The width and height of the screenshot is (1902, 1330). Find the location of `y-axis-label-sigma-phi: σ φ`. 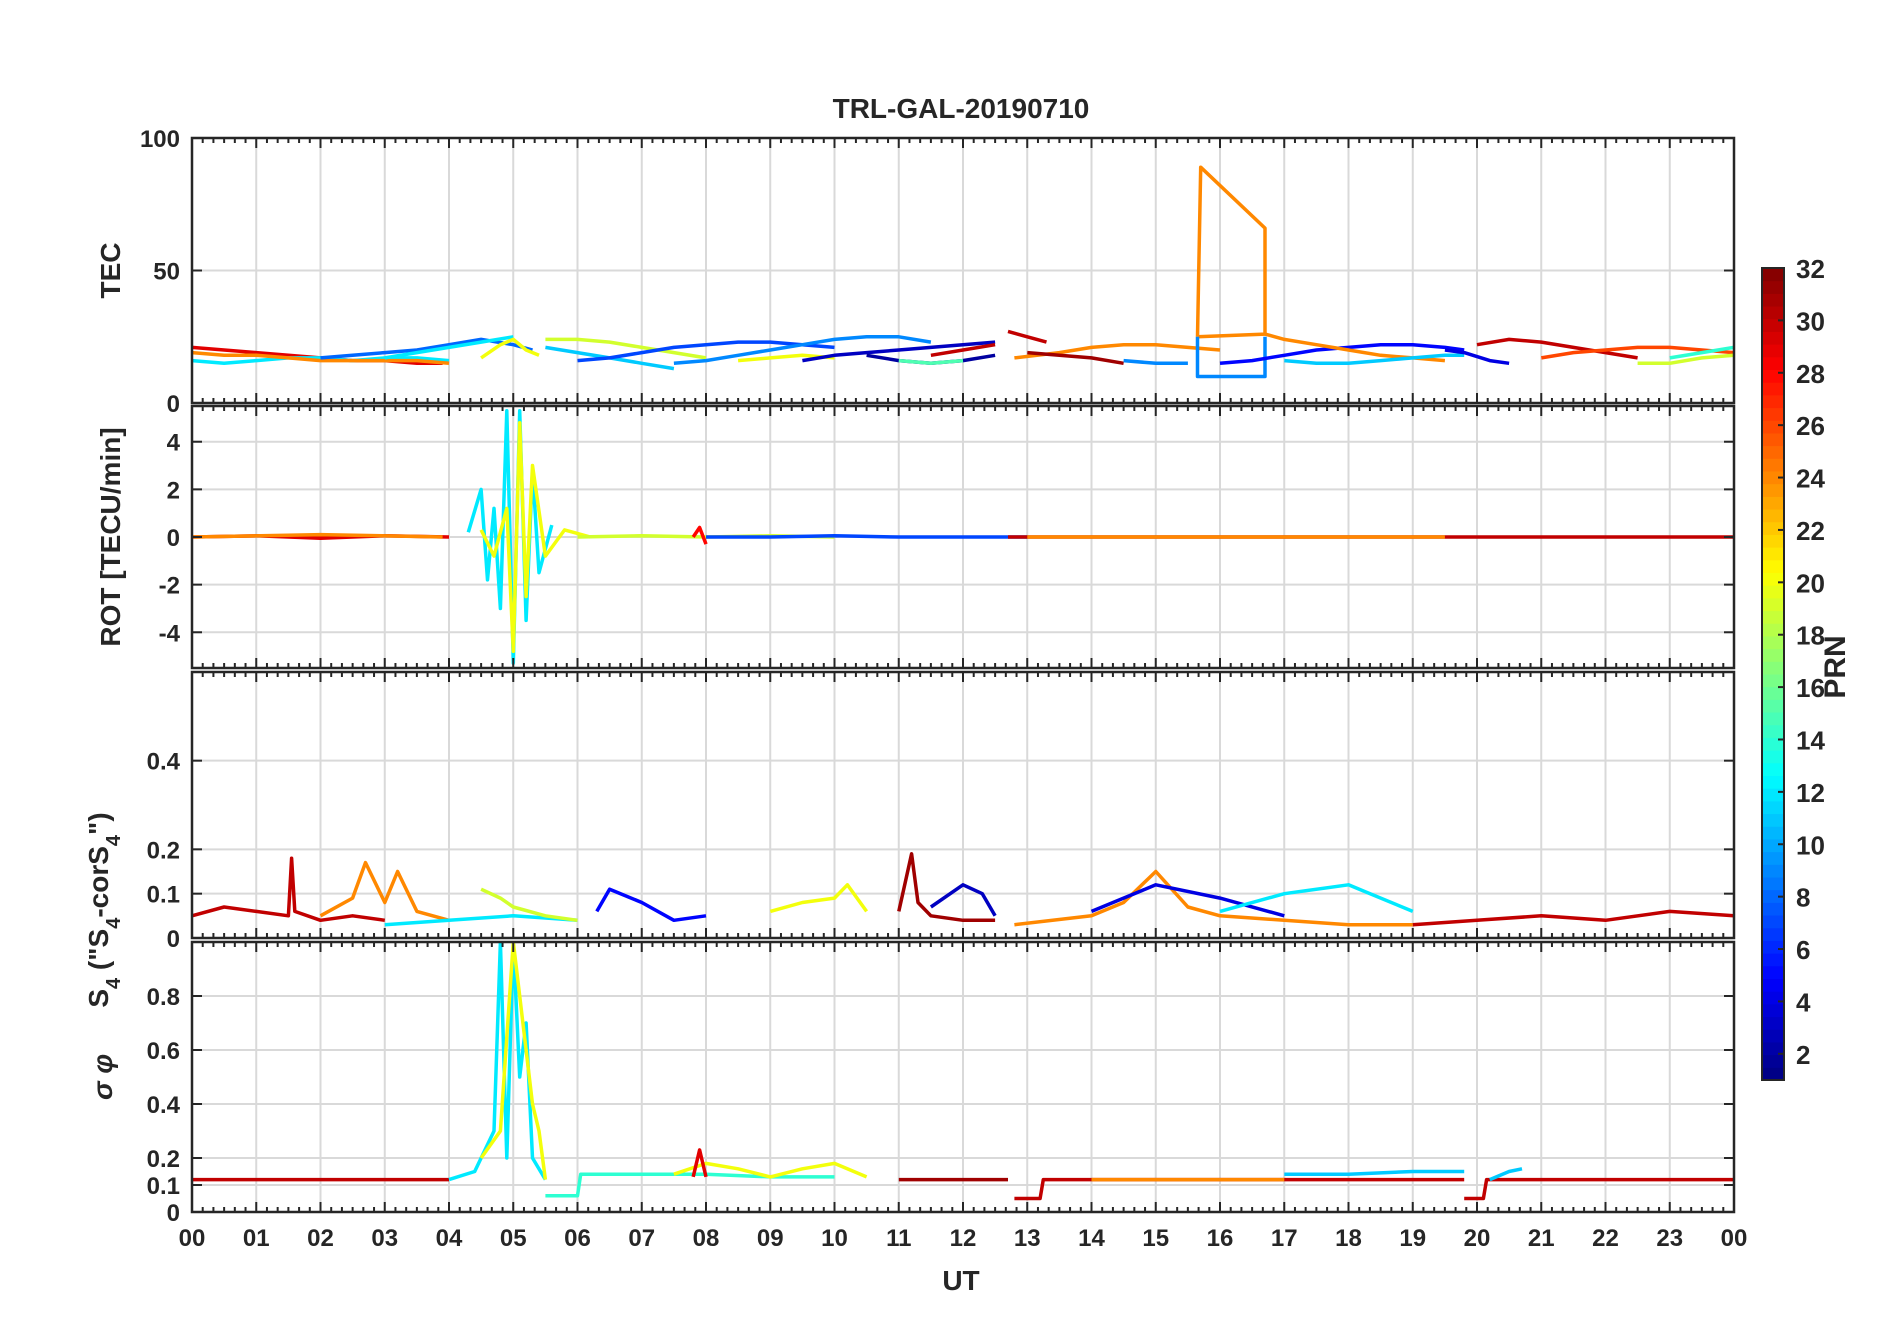

y-axis-label-sigma-phi: σ φ is located at coordinates (102, 1077).